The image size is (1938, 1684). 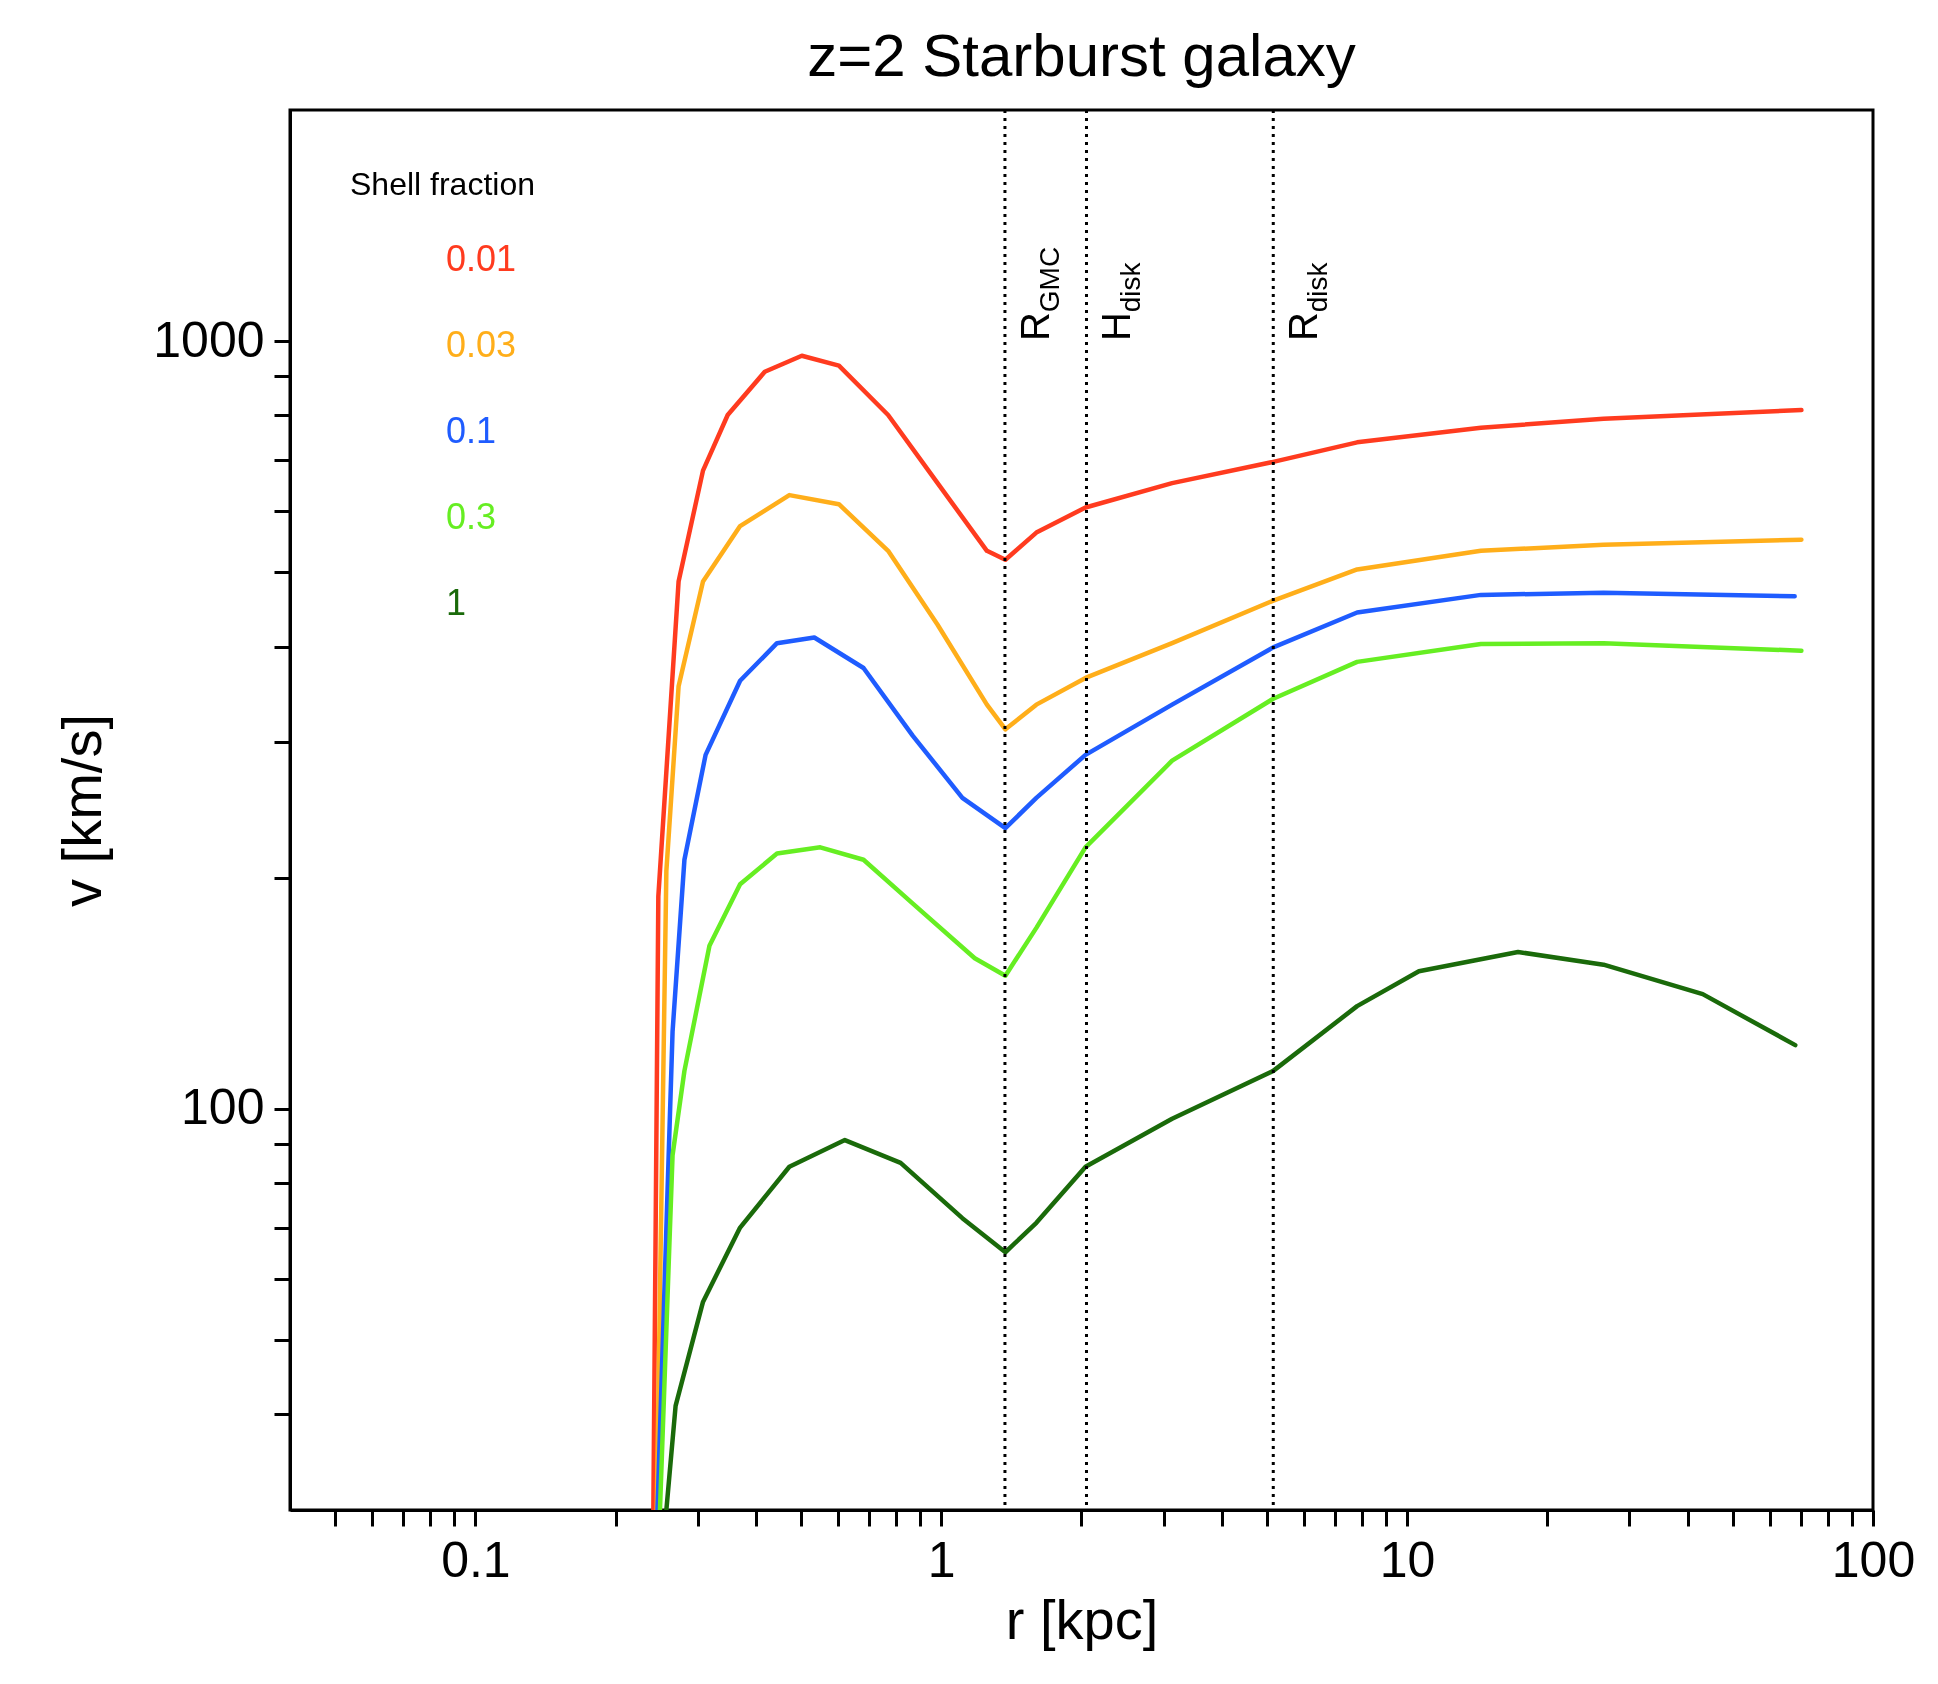 What do you see at coordinates (1082, 1619) in the screenshot?
I see `x-axis-title: r [kpc]` at bounding box center [1082, 1619].